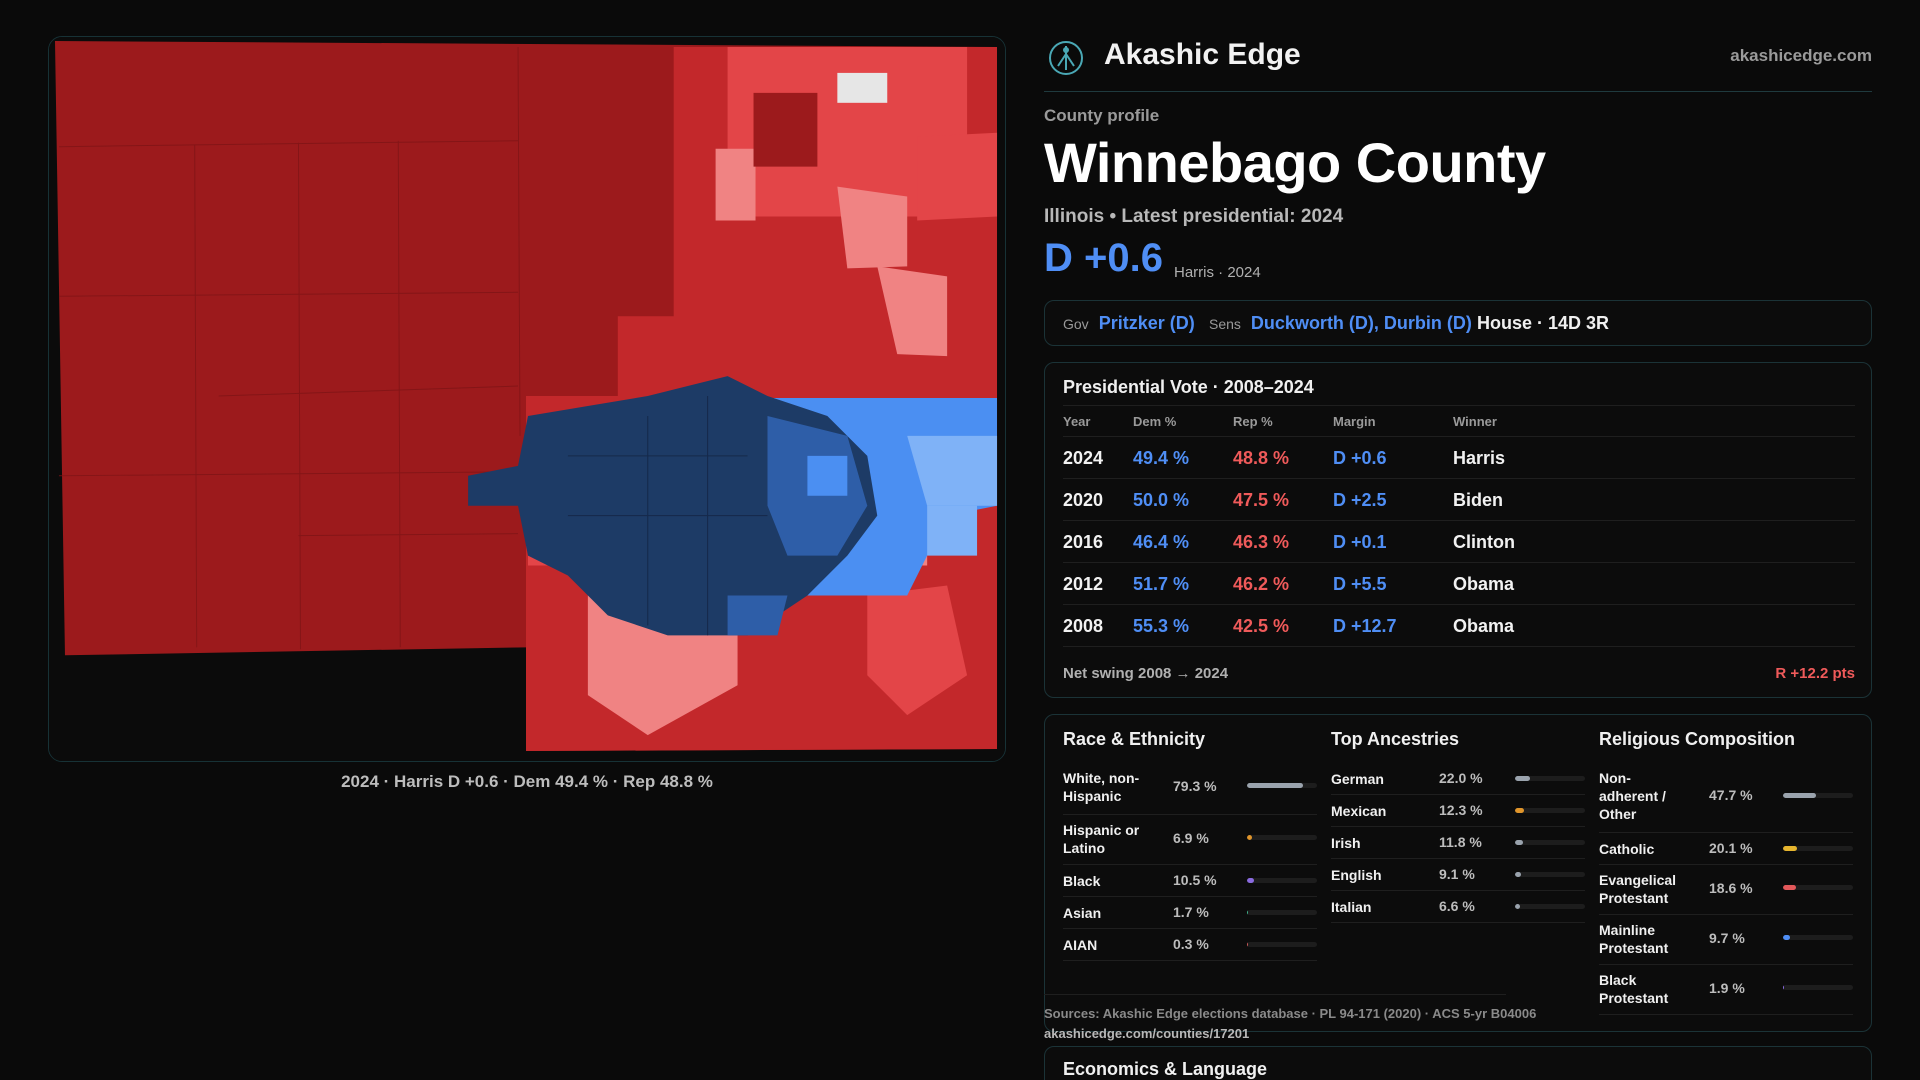 This screenshot has width=1920, height=1080. What do you see at coordinates (1188, 387) in the screenshot?
I see `presidential-card-title: Presidential Vote · 2008–2024` at bounding box center [1188, 387].